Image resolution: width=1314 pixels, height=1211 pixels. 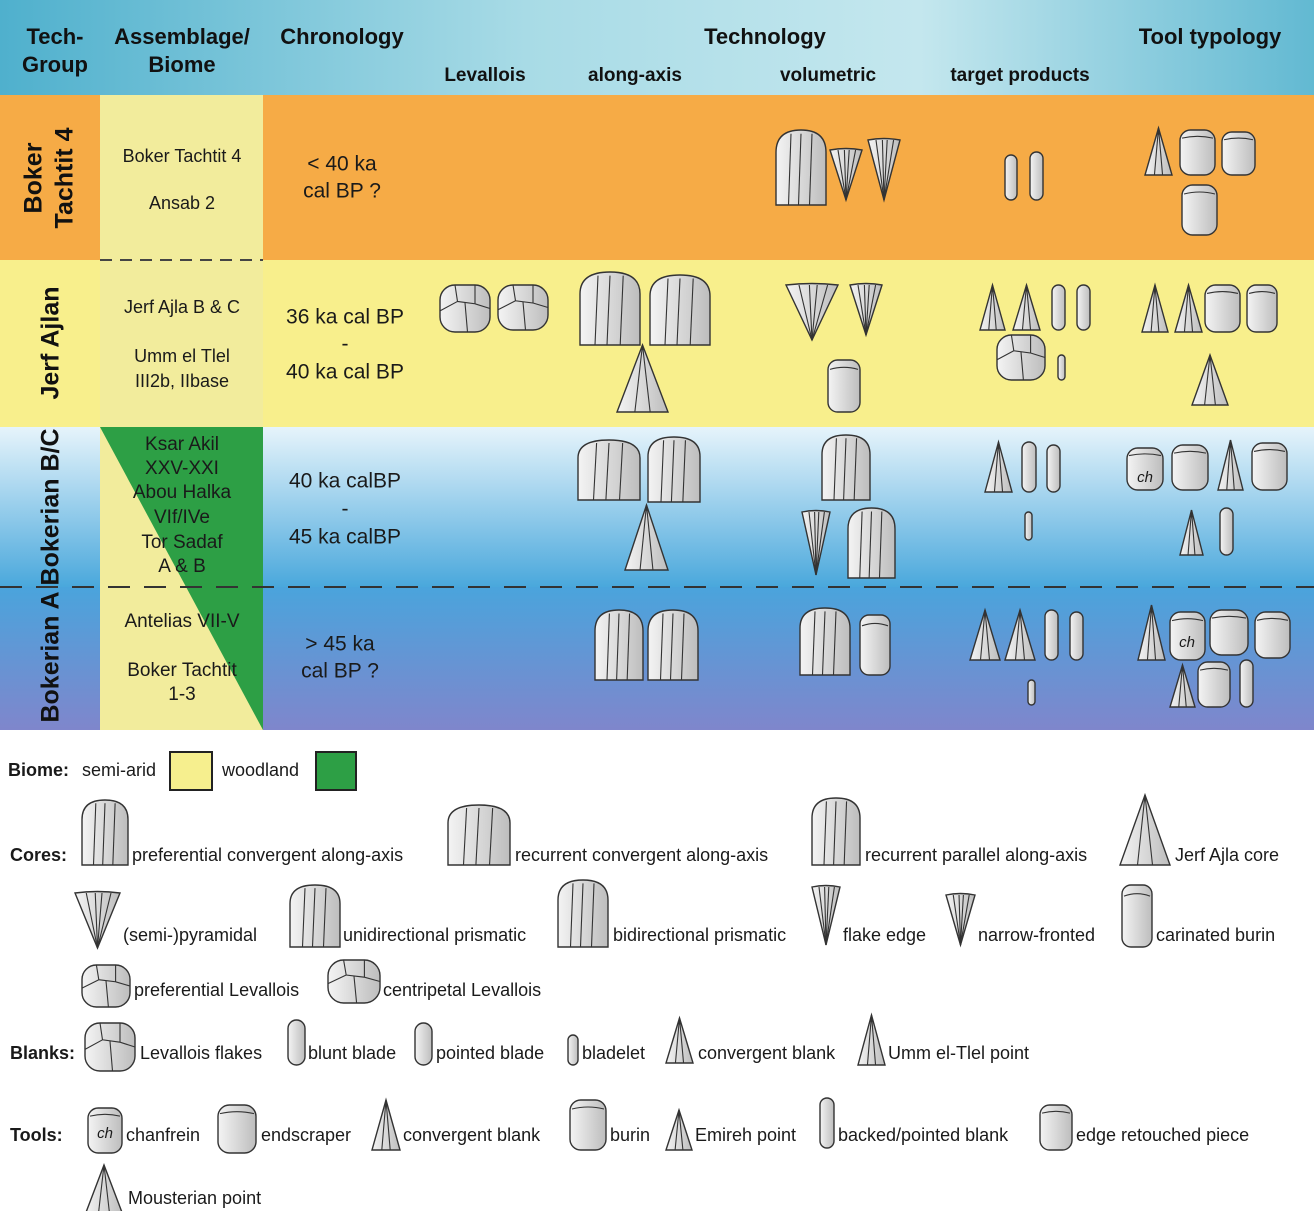 I want to click on subheader: volumetric, so click(x=828, y=75).